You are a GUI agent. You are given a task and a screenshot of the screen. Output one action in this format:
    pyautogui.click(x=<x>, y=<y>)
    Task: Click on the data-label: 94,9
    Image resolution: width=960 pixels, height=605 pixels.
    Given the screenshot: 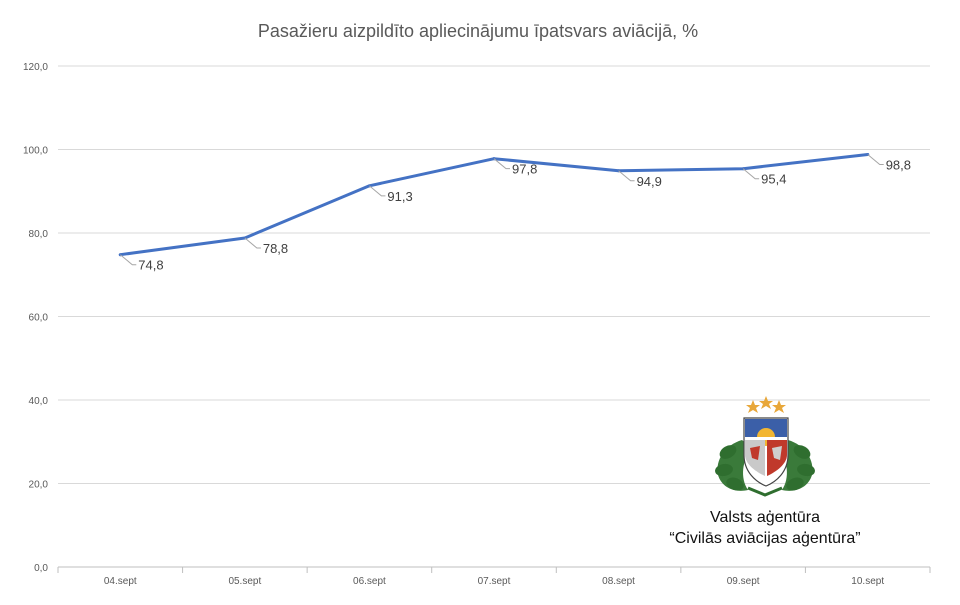 What is the action you would take?
    pyautogui.click(x=649, y=181)
    